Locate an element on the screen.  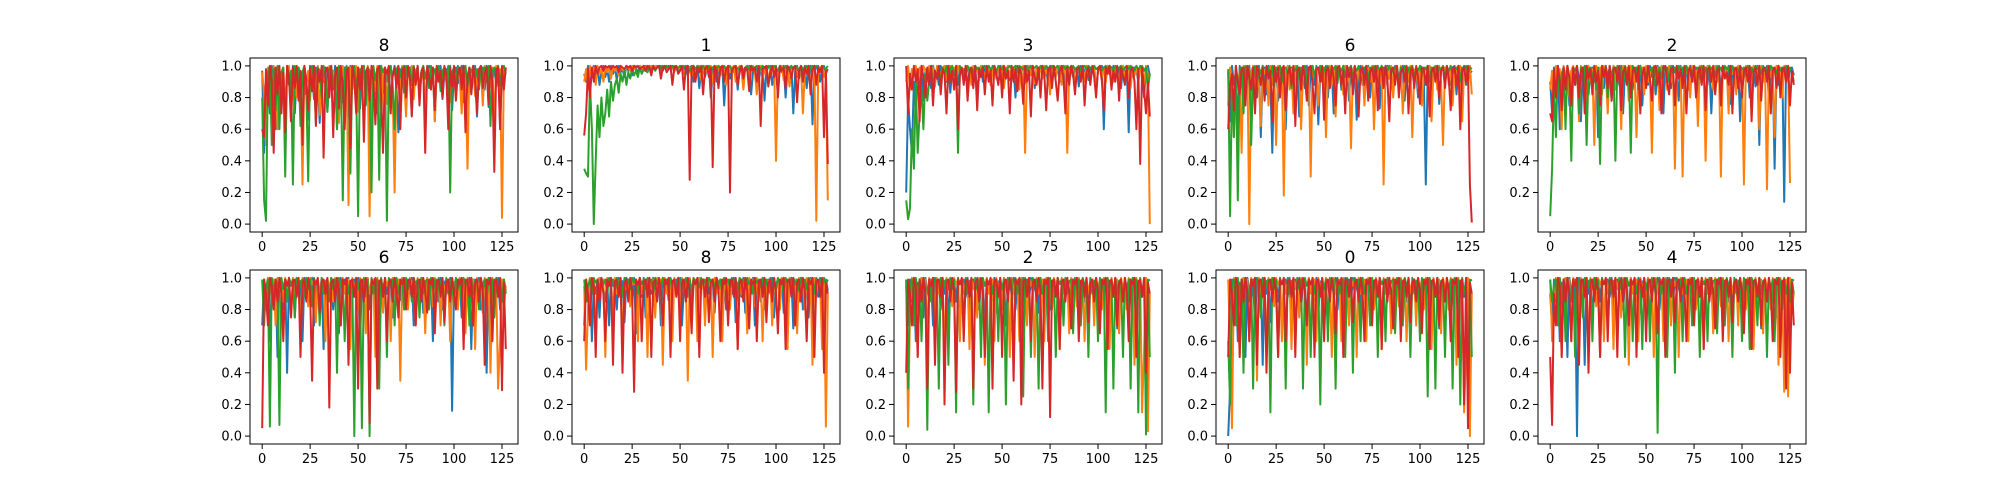
subplot-0: 8 0 25 50 75 100 125 0.0 0.2 0.4 0.6 0.8 1.0 is located at coordinates (370, 145).